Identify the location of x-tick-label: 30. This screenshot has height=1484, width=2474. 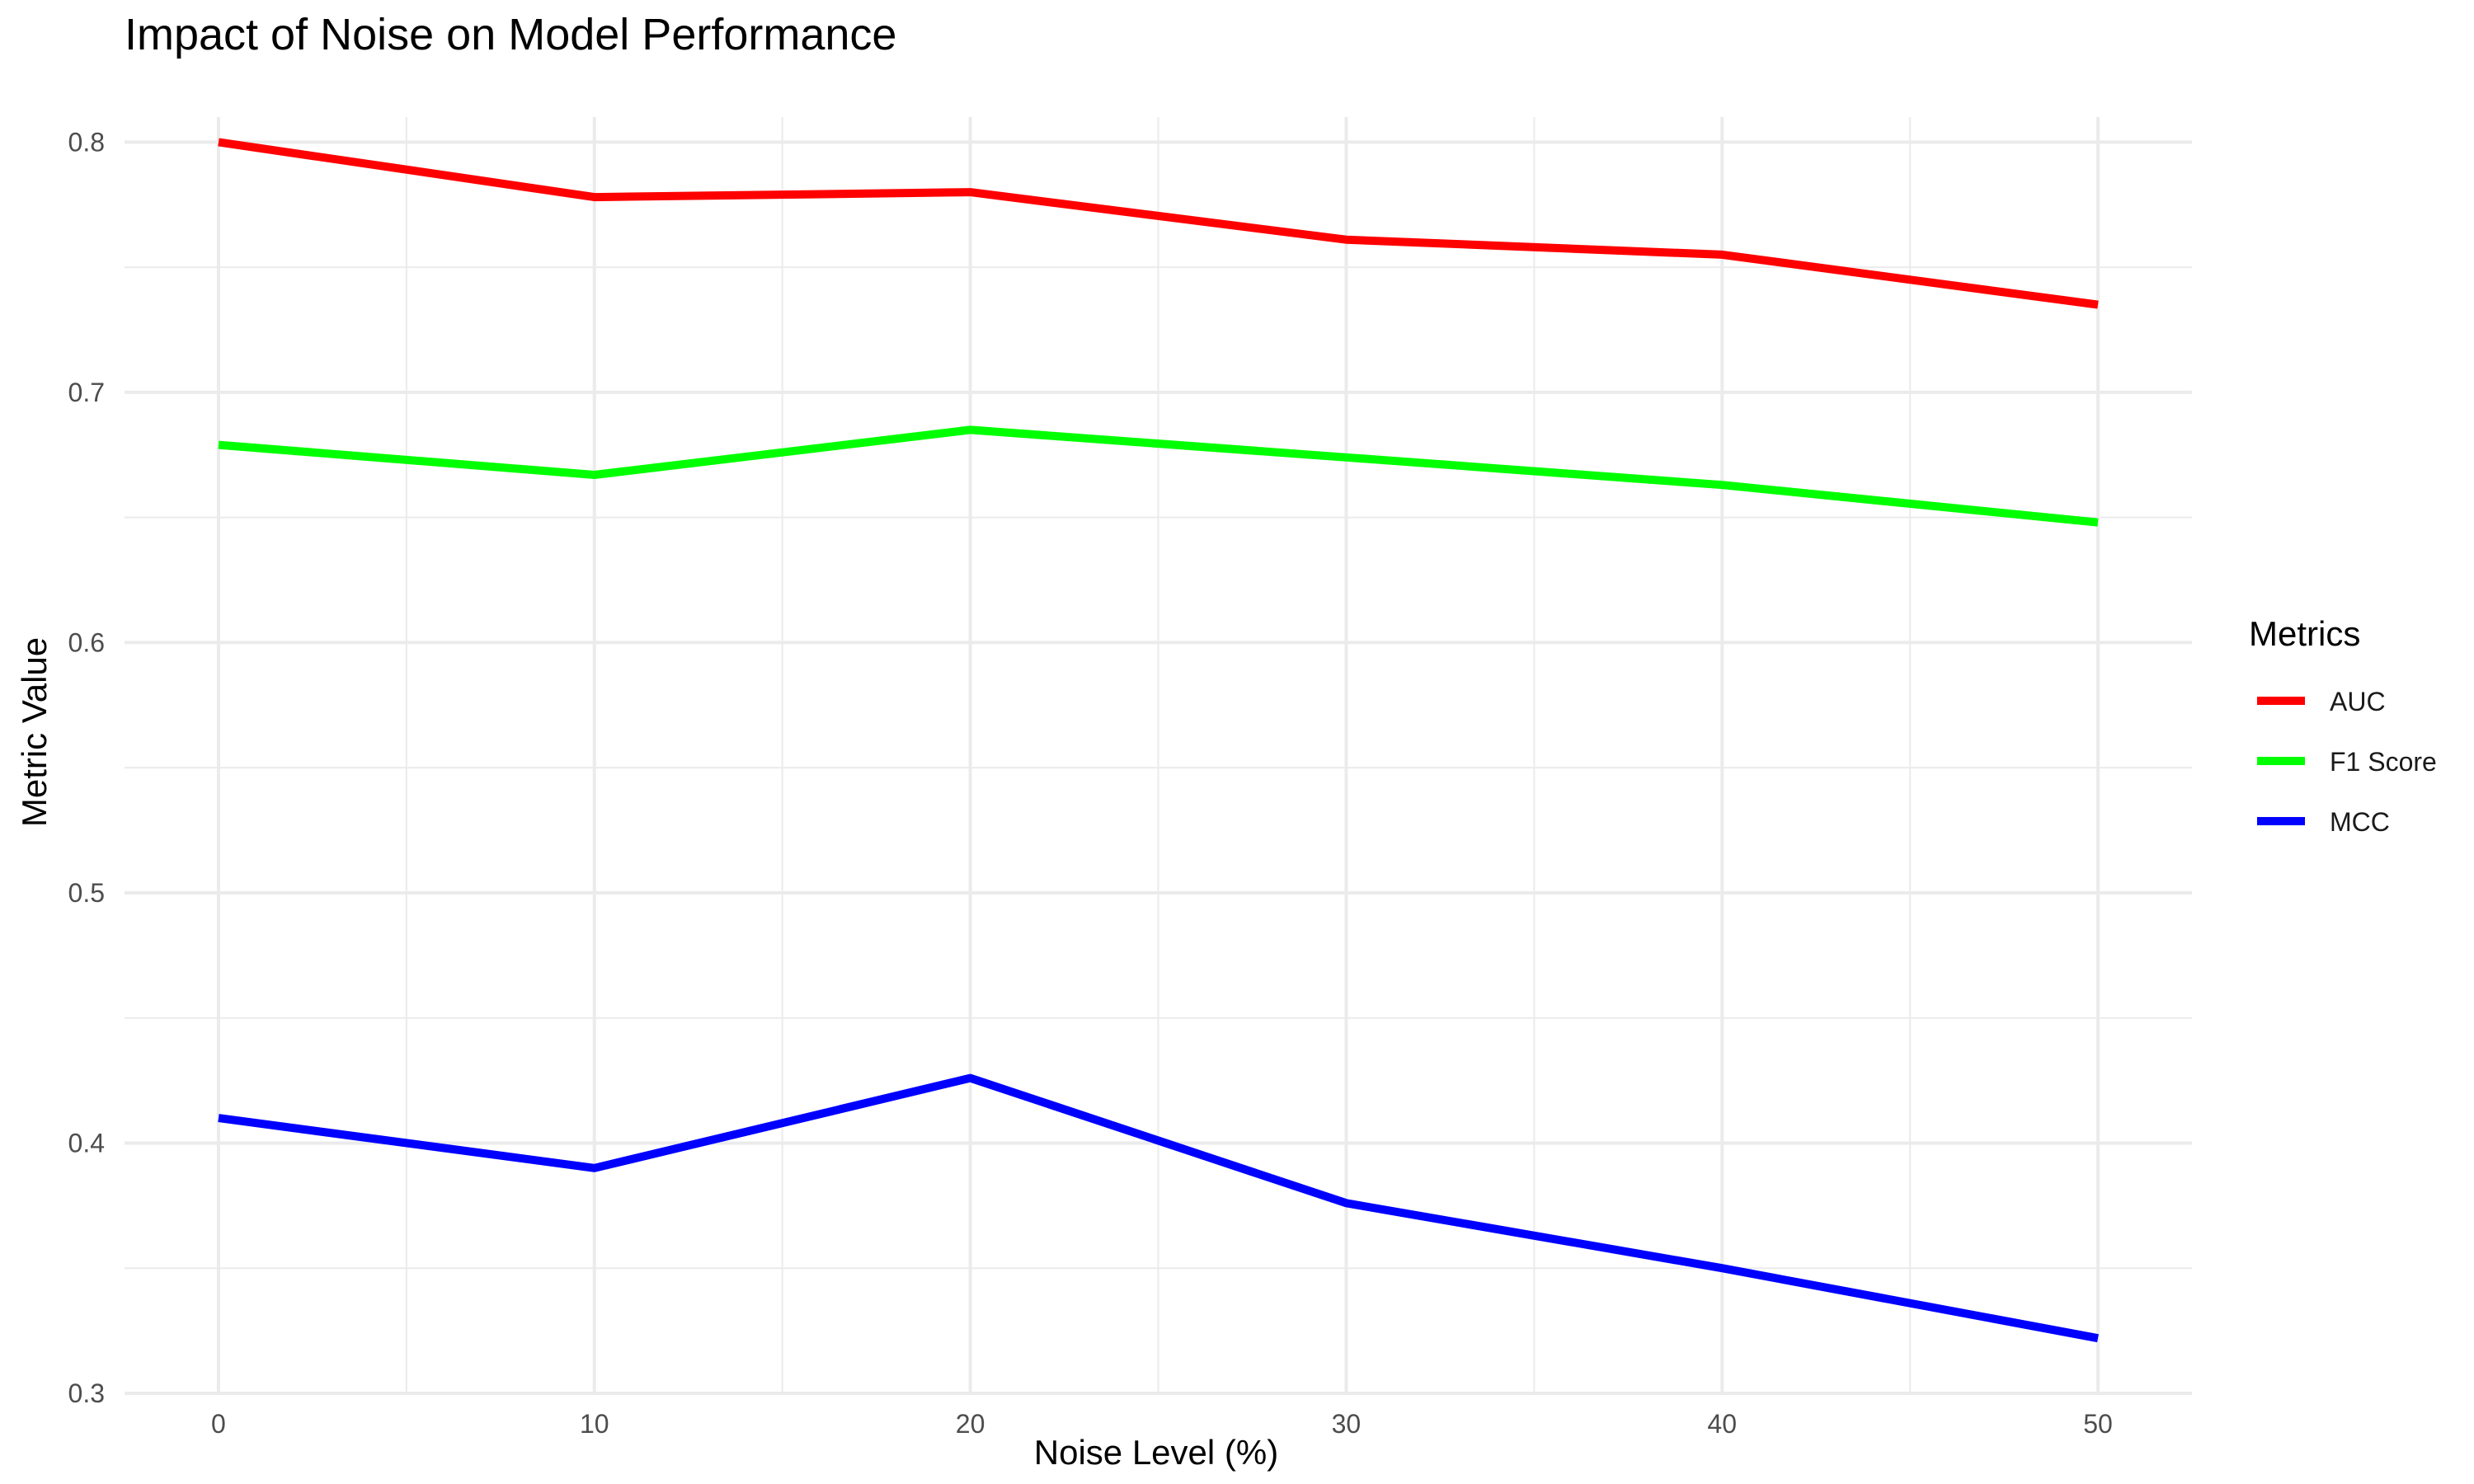
(1347, 1424).